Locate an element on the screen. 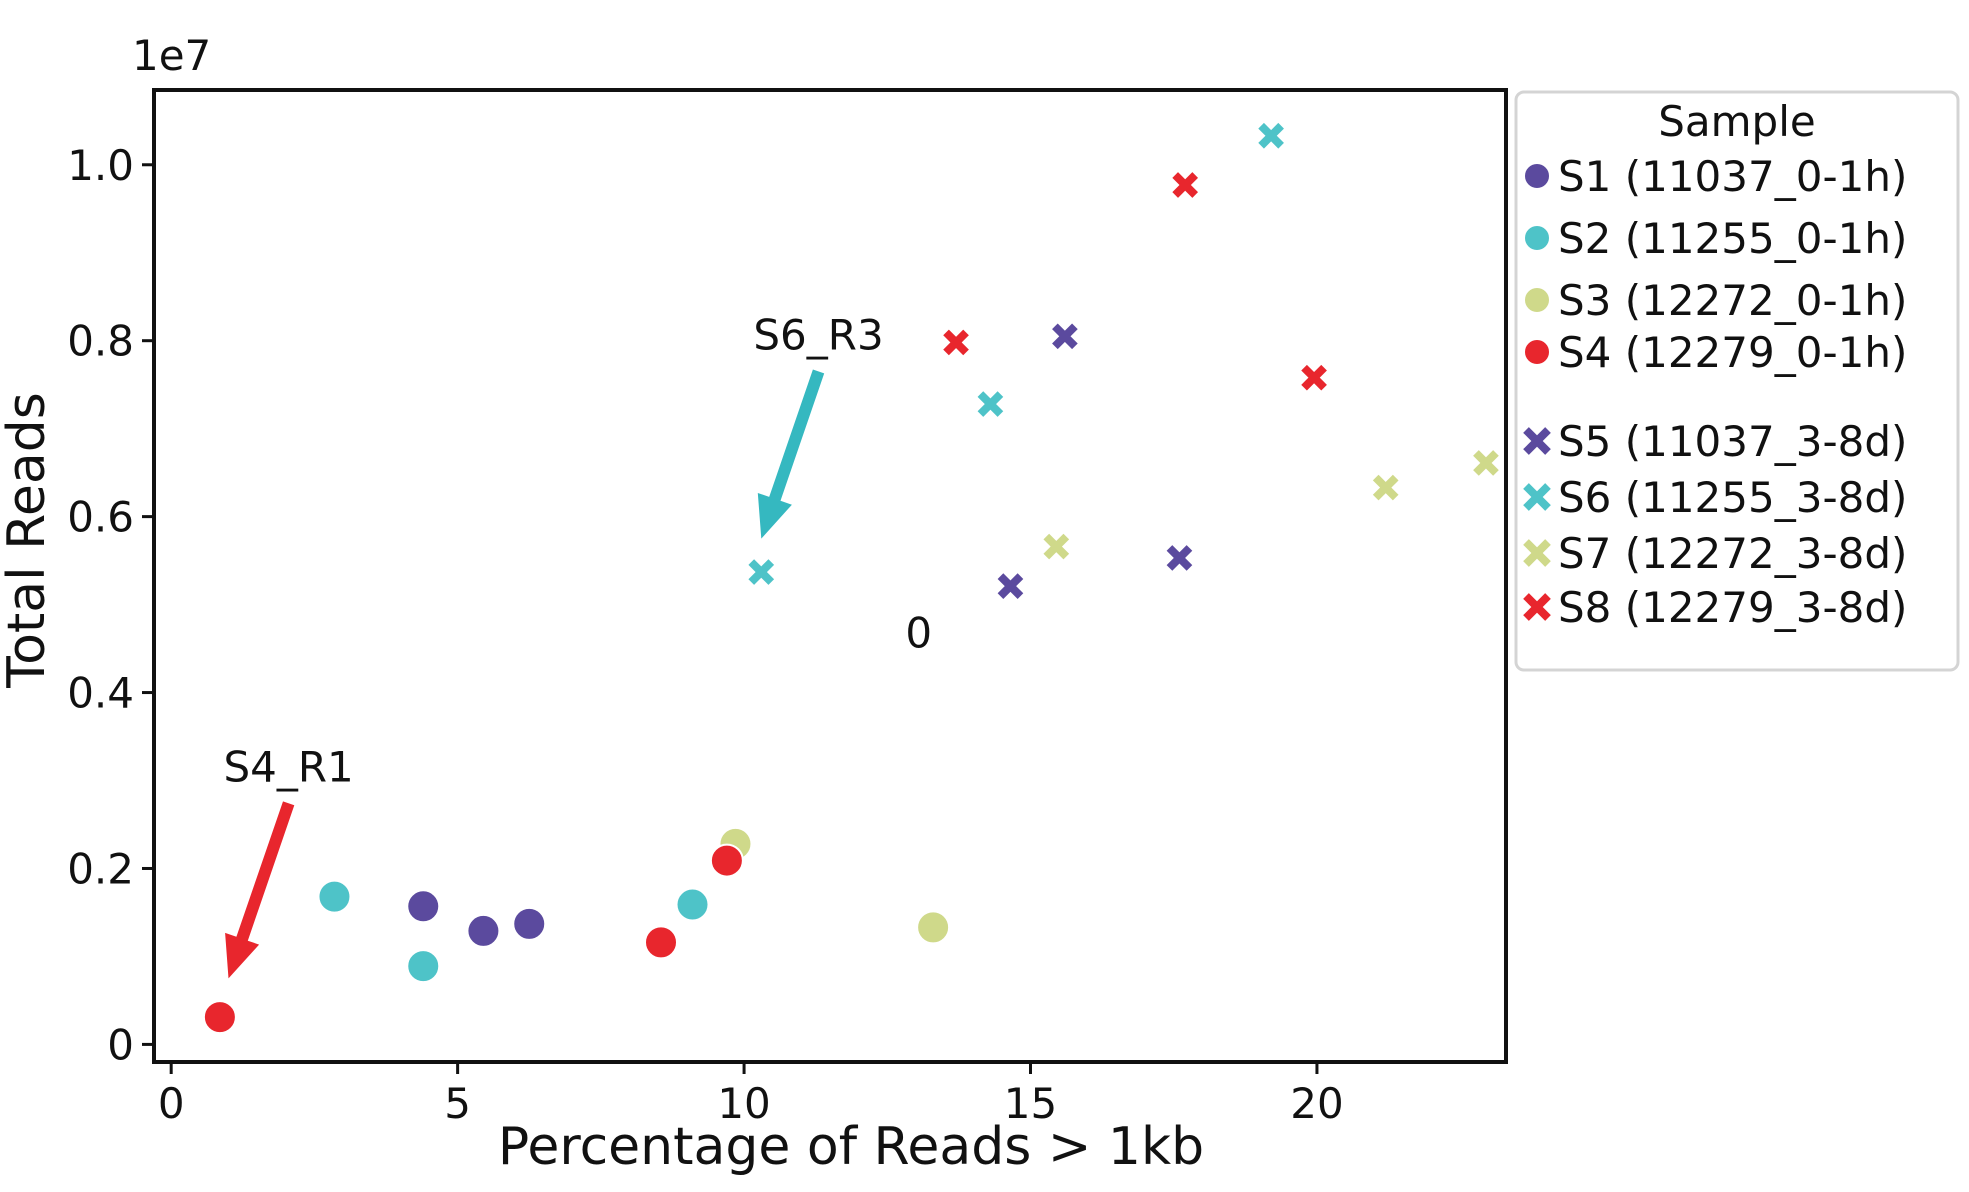  legend-label: S6 (11255_3-8d) is located at coordinates (1732, 497).